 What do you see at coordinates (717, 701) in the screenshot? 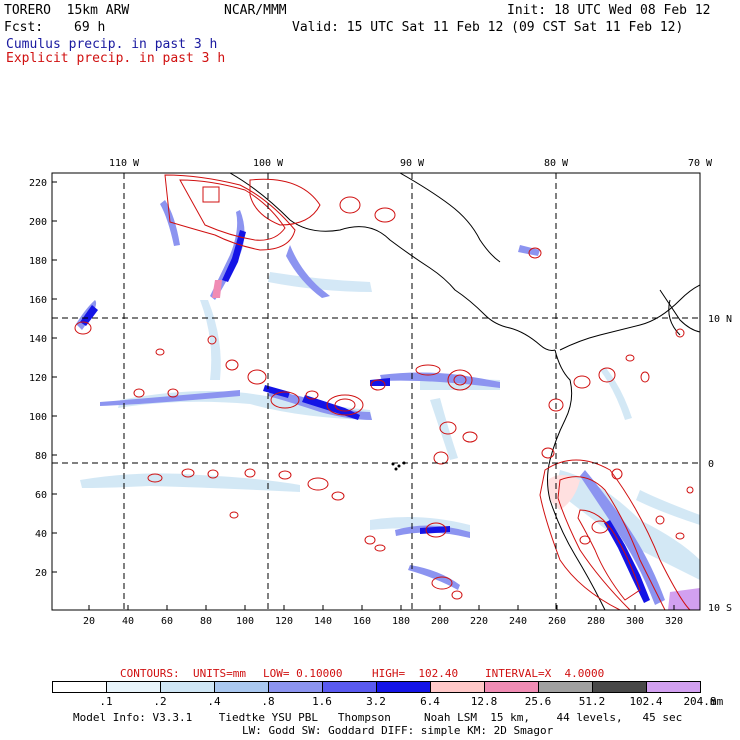
I see `colorbar-unit: mm` at bounding box center [717, 701].